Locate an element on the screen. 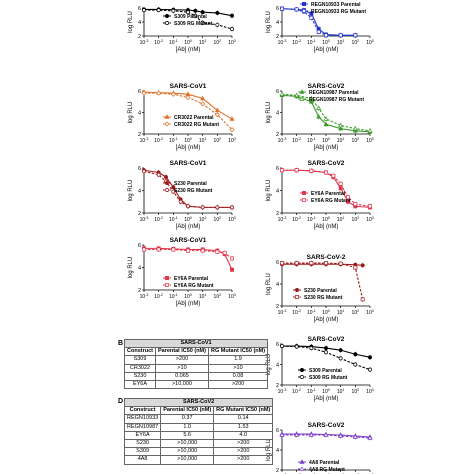 This screenshot has height=474, width=474. legend-label: 4A8 Parental is located at coordinates (324, 463).